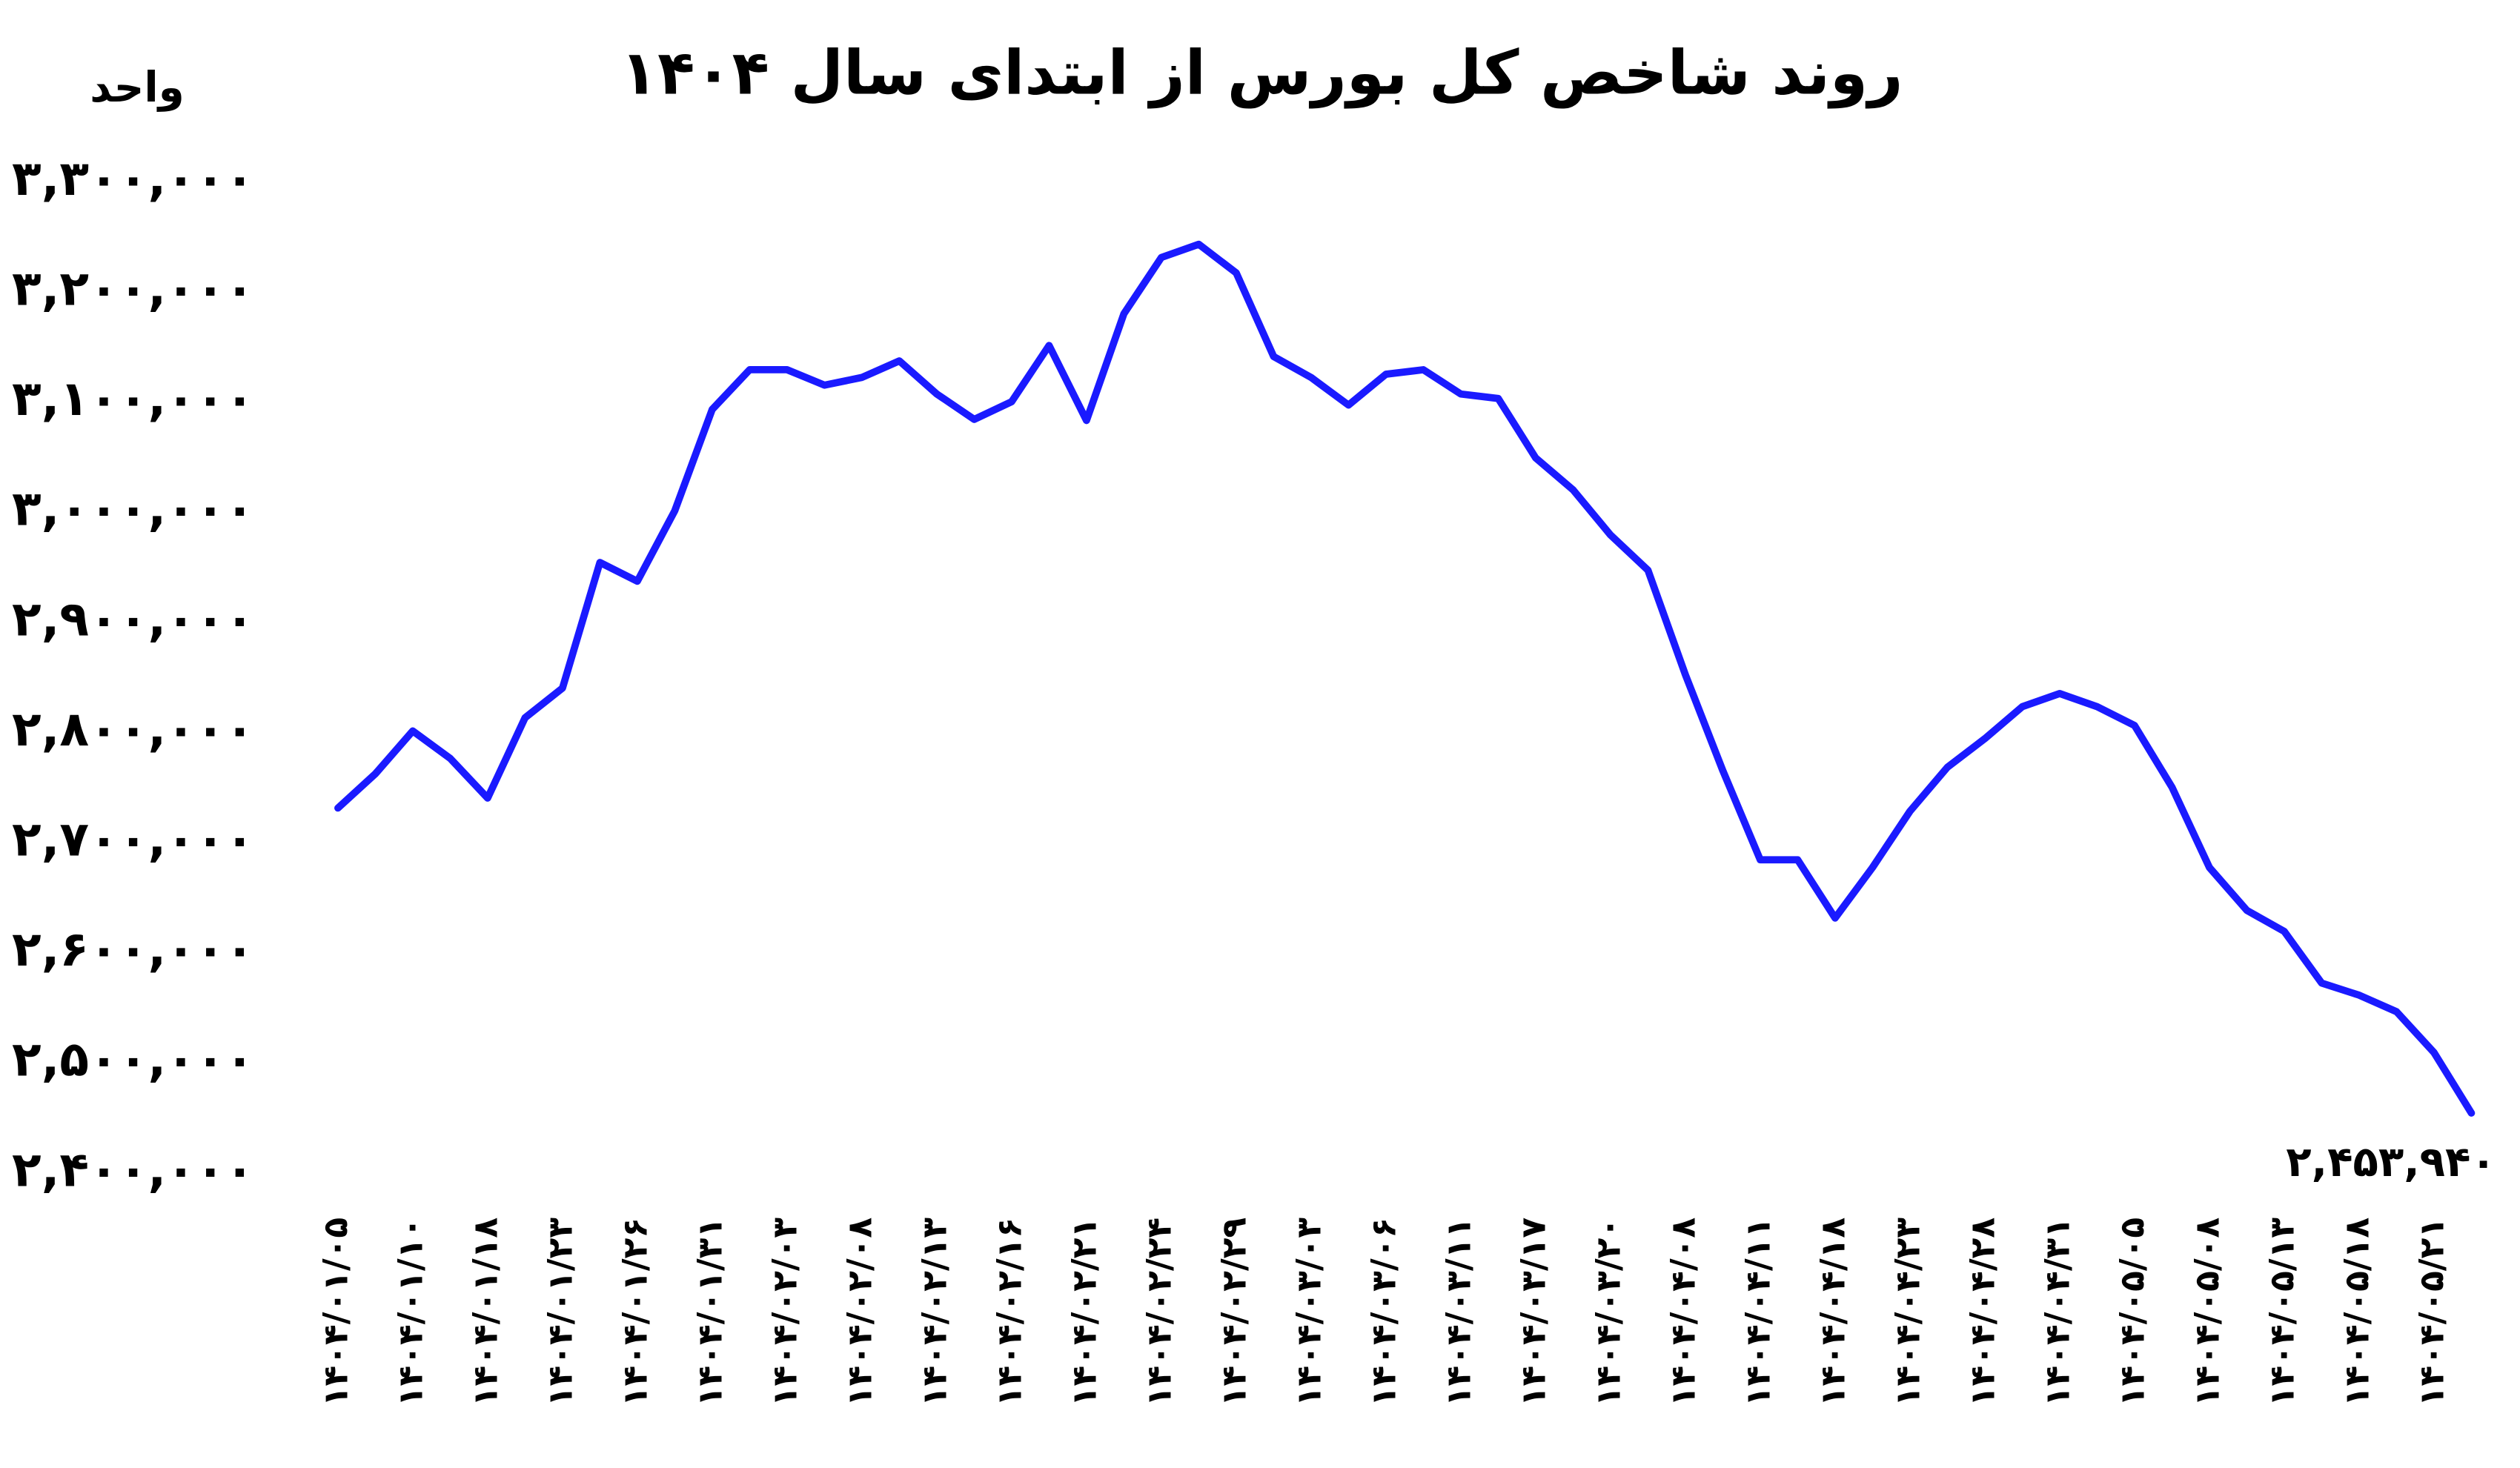 The image size is (2520, 1468). I want to click on x-tick-label: ۱۴۰۴/۰۵/۰۸, so click(2206, 1312).